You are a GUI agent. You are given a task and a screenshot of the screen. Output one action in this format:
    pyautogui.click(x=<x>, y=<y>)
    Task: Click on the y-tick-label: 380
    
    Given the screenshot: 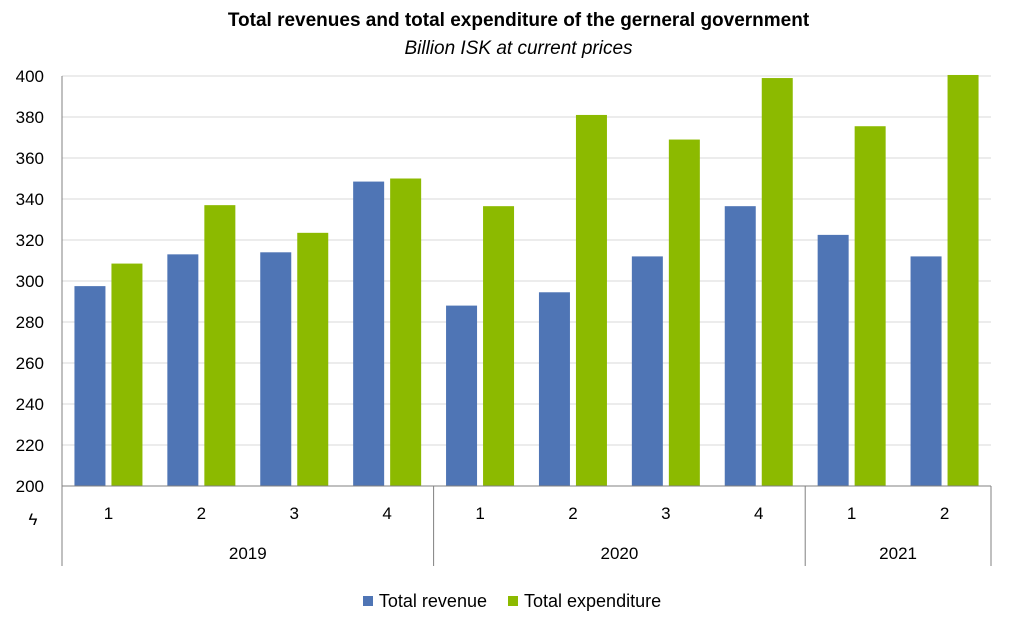 What is the action you would take?
    pyautogui.click(x=30, y=117)
    